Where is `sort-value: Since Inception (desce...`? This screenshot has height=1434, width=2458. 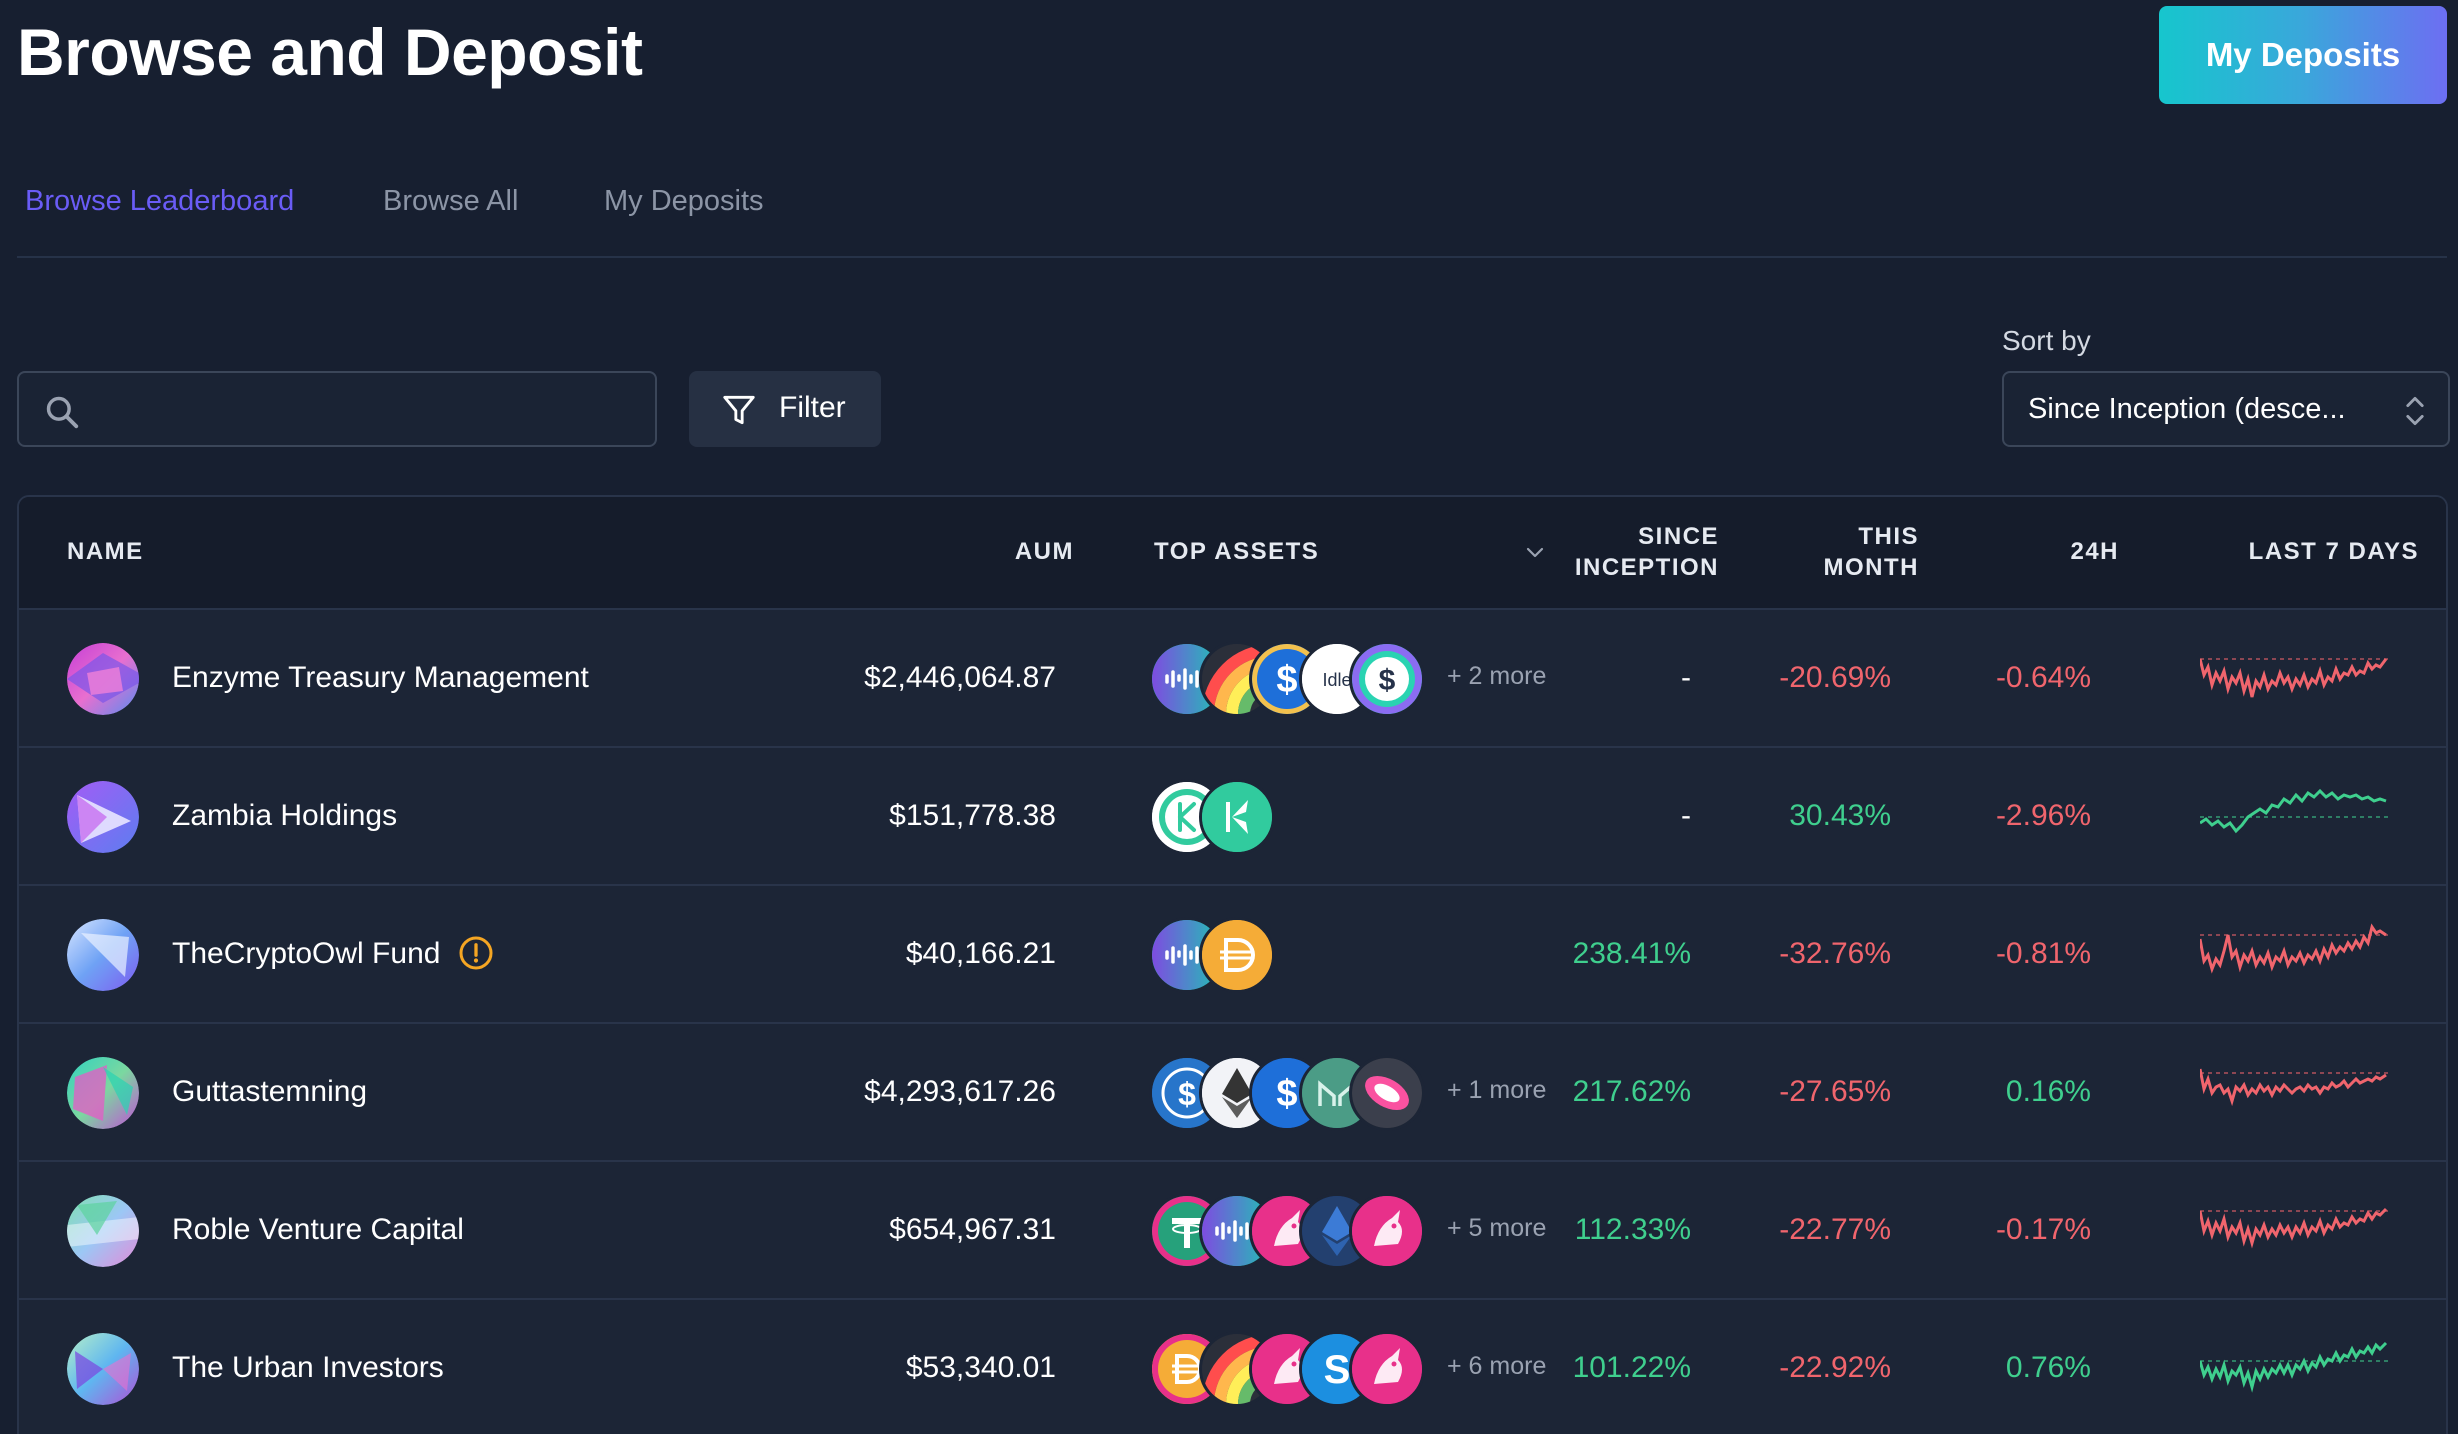 sort-value: Since Inception (desce... is located at coordinates (2187, 409).